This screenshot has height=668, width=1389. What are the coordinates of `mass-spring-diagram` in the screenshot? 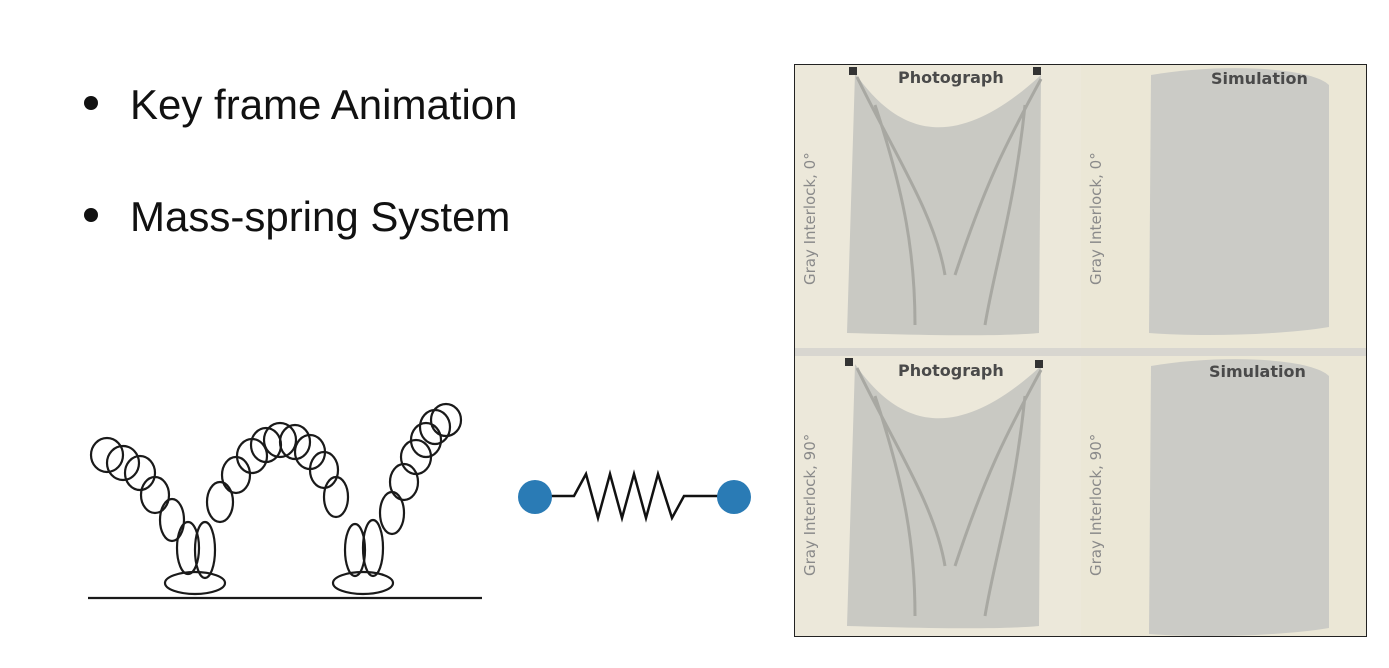 It's located at (634, 496).